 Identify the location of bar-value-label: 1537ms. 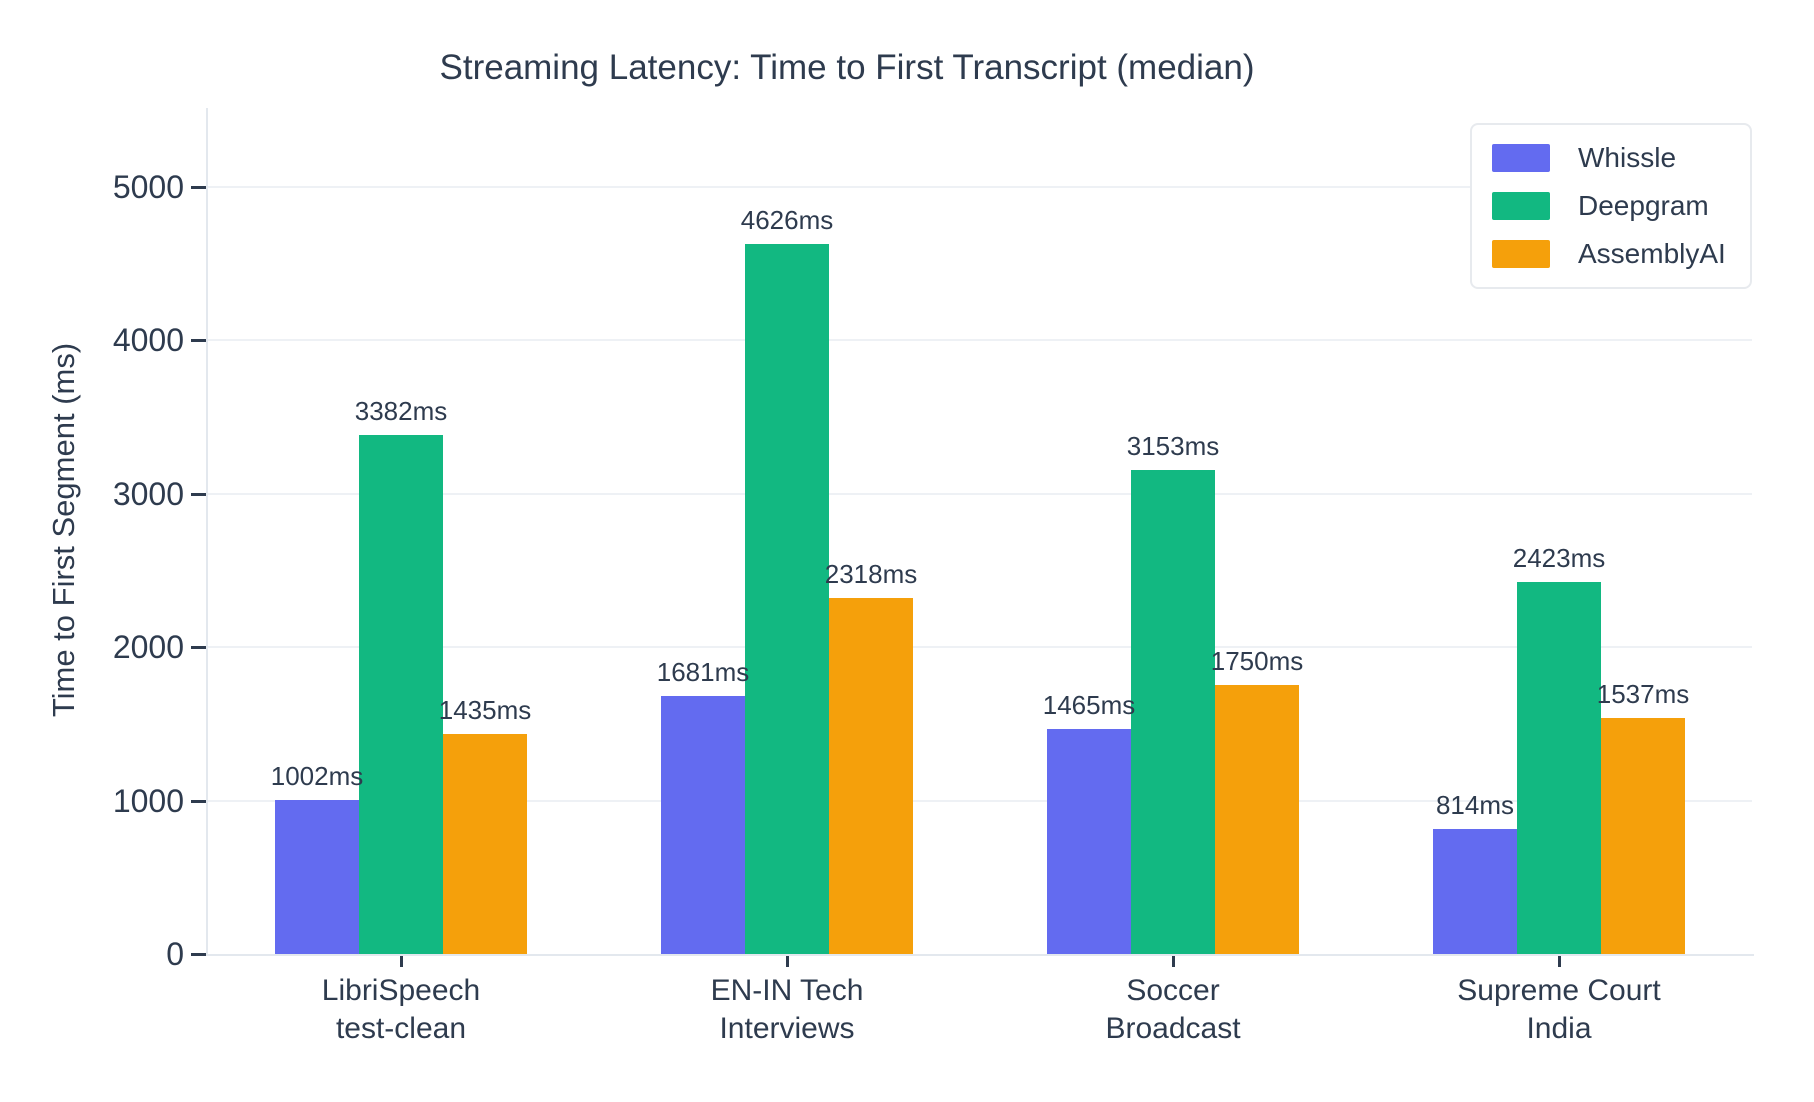
(1643, 694).